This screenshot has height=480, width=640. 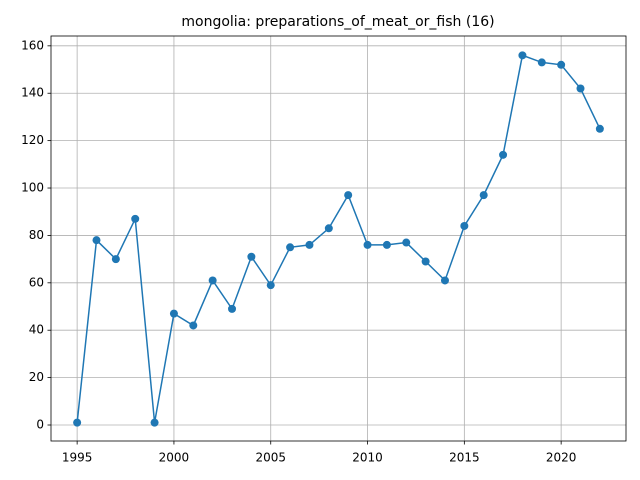 What do you see at coordinates (464, 458) in the screenshot?
I see `x-tick-label: 2015` at bounding box center [464, 458].